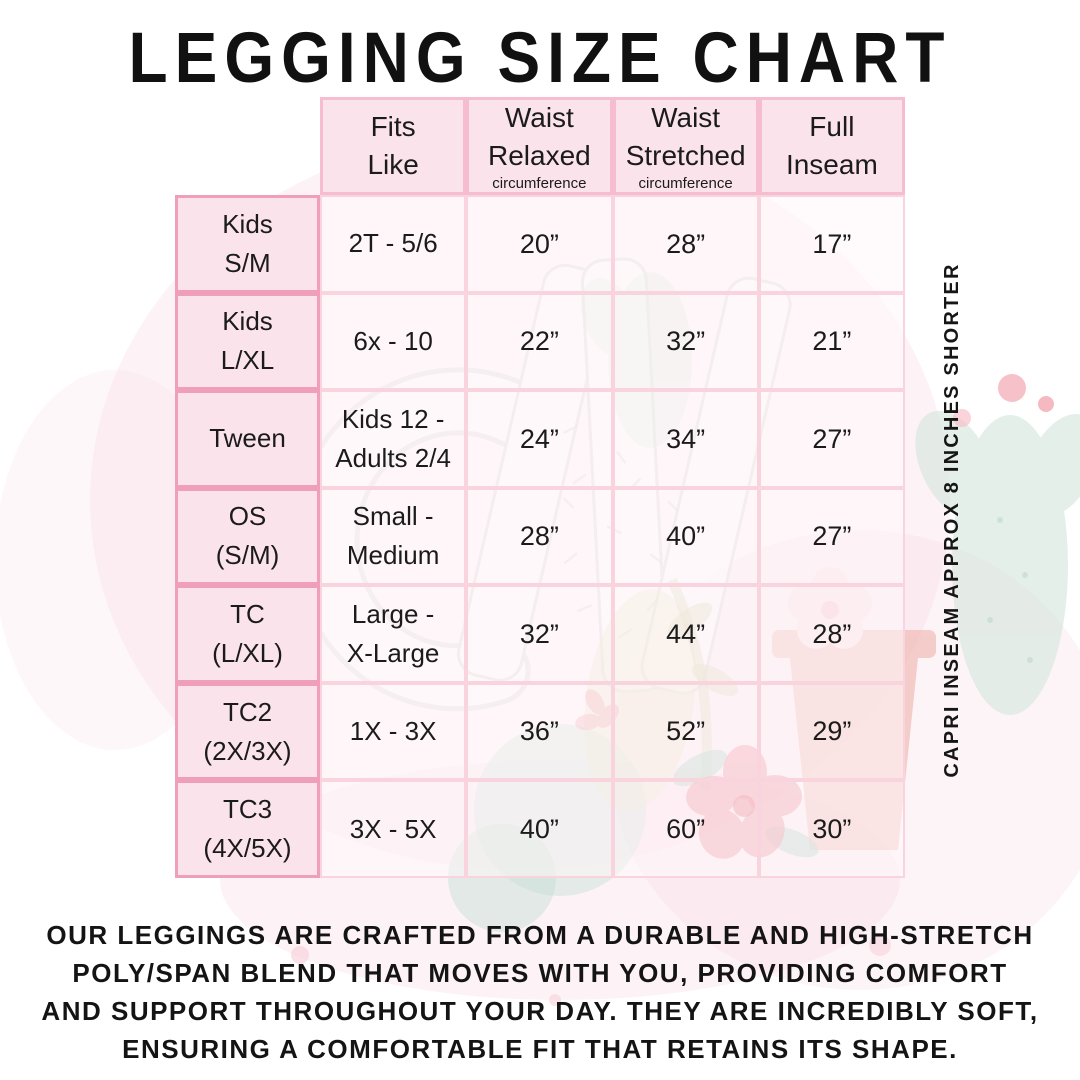 This screenshot has height=1080, width=1080. What do you see at coordinates (539, 439) in the screenshot?
I see `table-cell: 24”` at bounding box center [539, 439].